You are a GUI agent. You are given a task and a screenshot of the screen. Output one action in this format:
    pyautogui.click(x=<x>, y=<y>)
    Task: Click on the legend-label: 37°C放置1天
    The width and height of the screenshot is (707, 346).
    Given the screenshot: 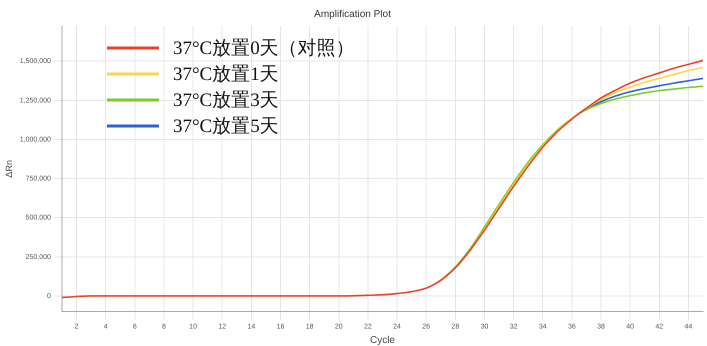 What is the action you would take?
    pyautogui.click(x=225, y=74)
    